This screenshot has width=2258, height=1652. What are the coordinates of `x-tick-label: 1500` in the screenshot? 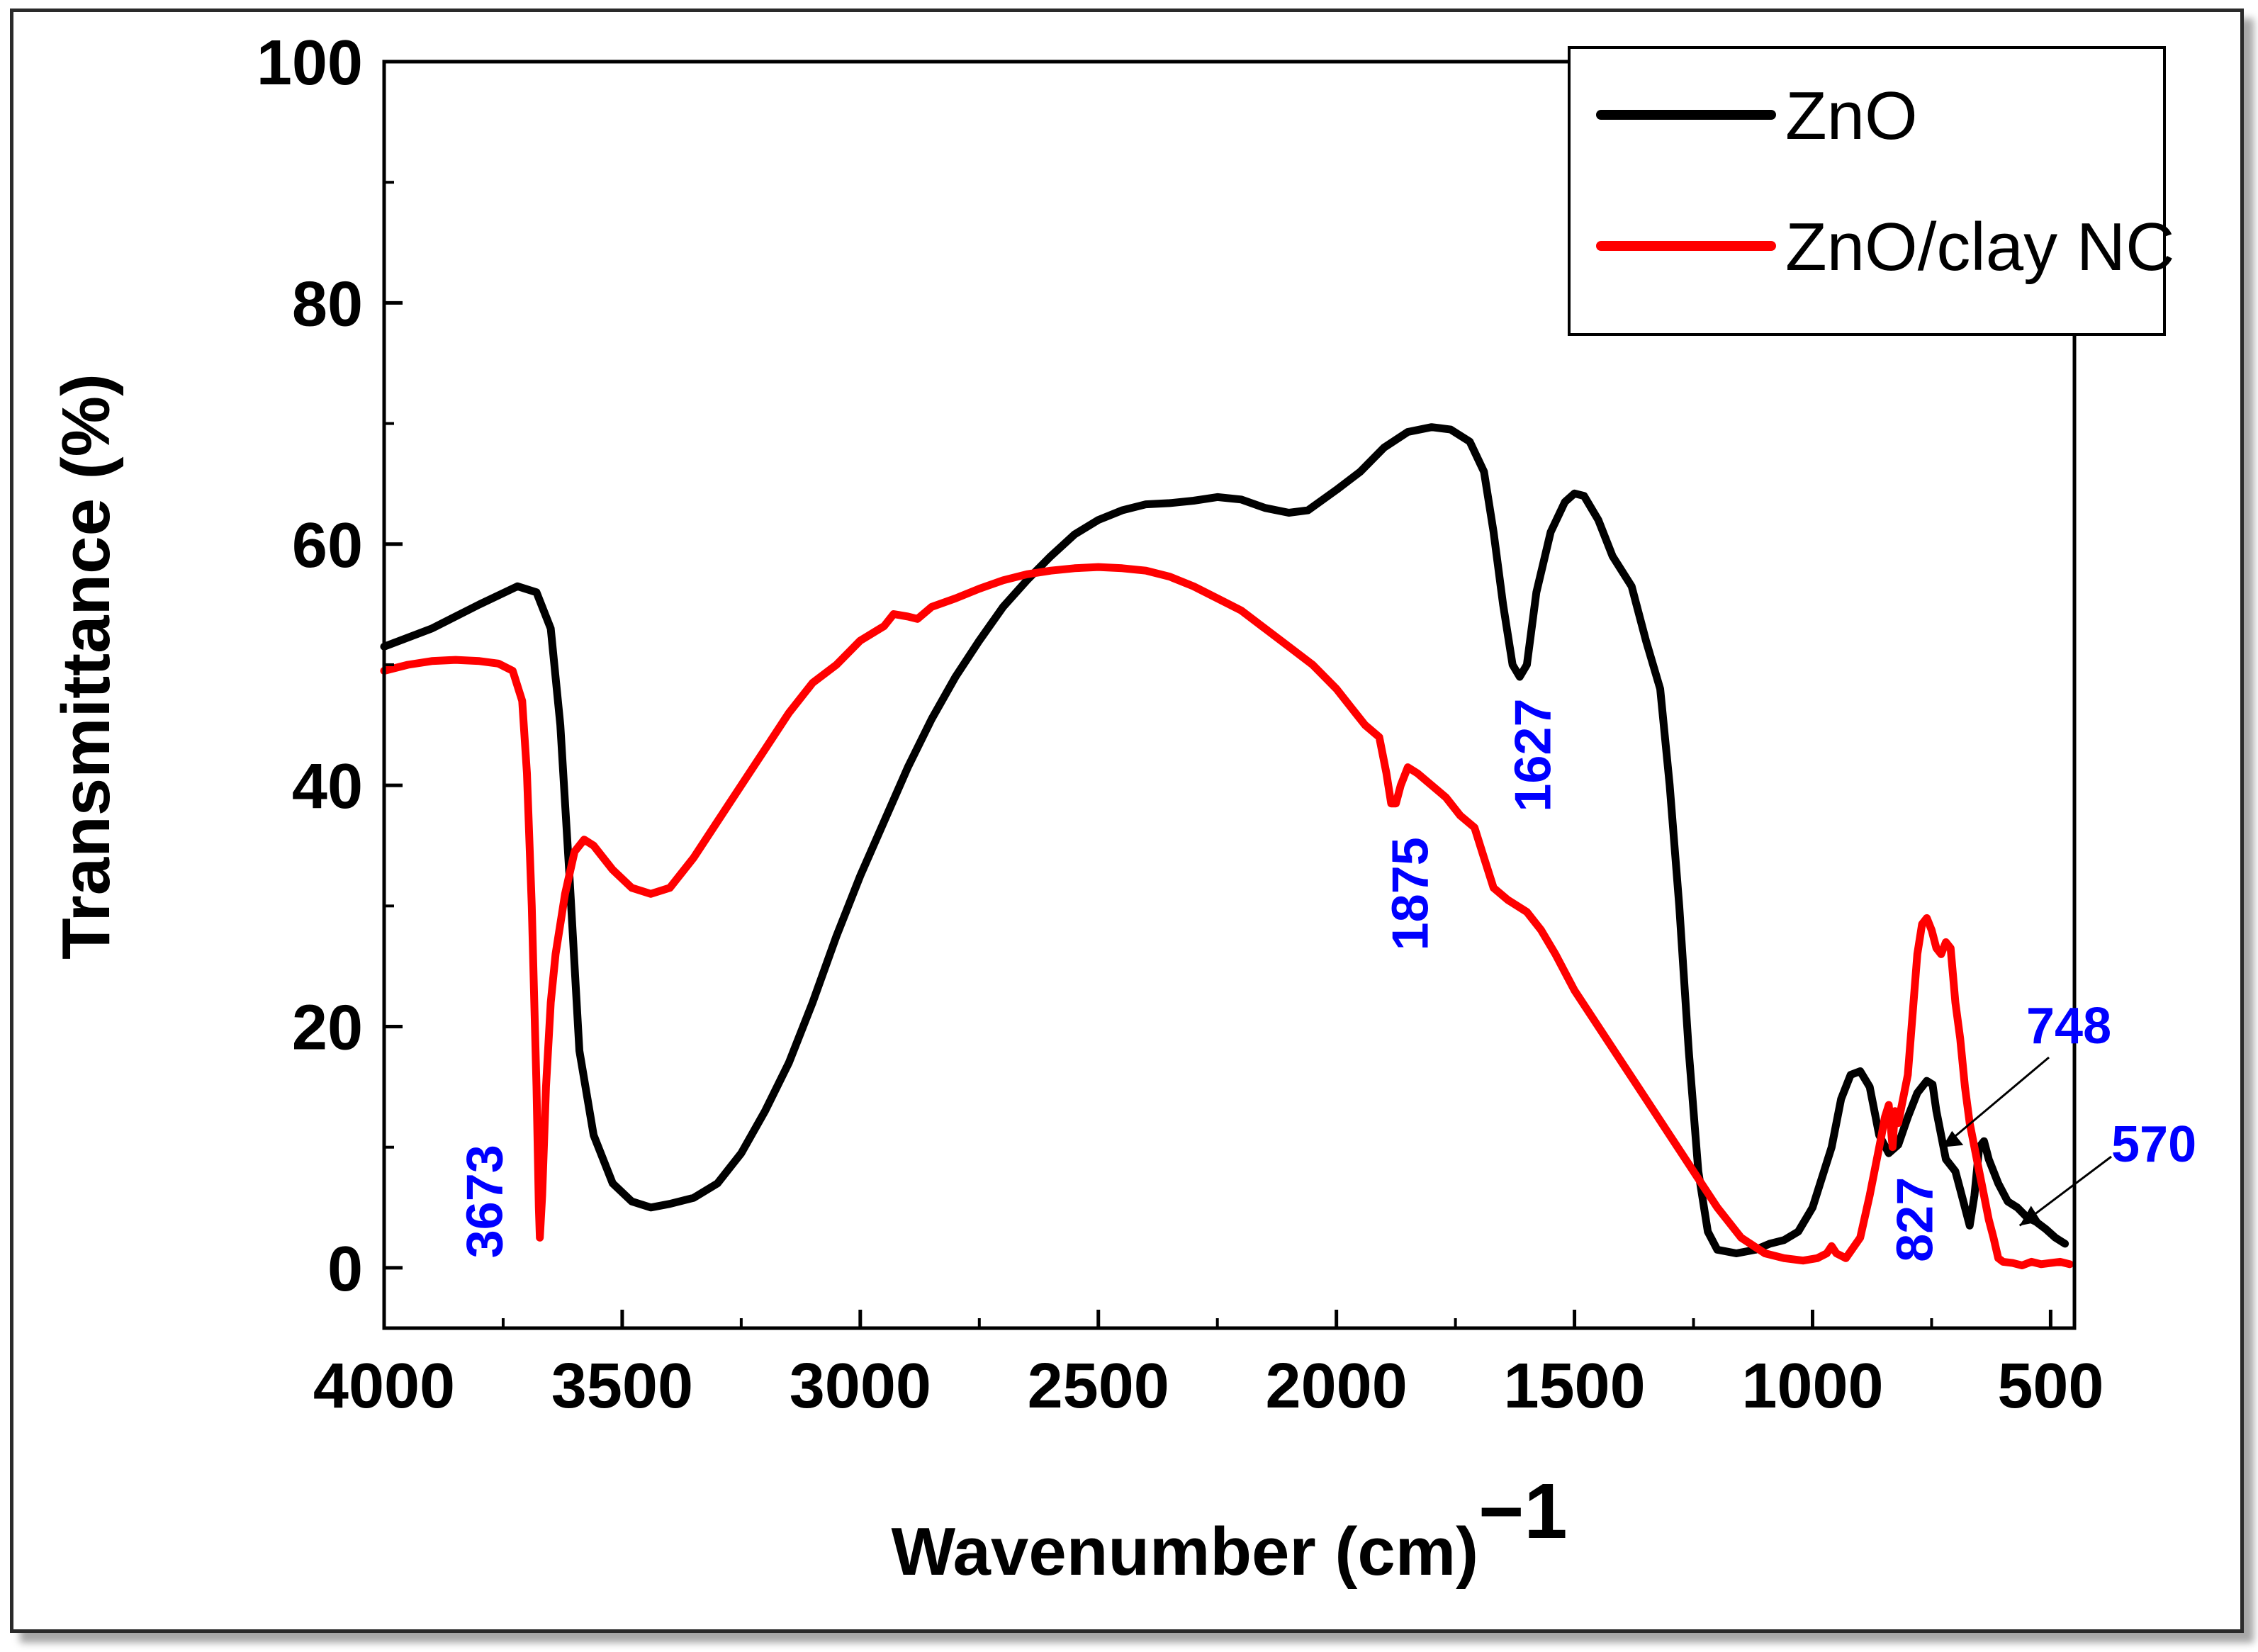 It's located at (1574, 1386).